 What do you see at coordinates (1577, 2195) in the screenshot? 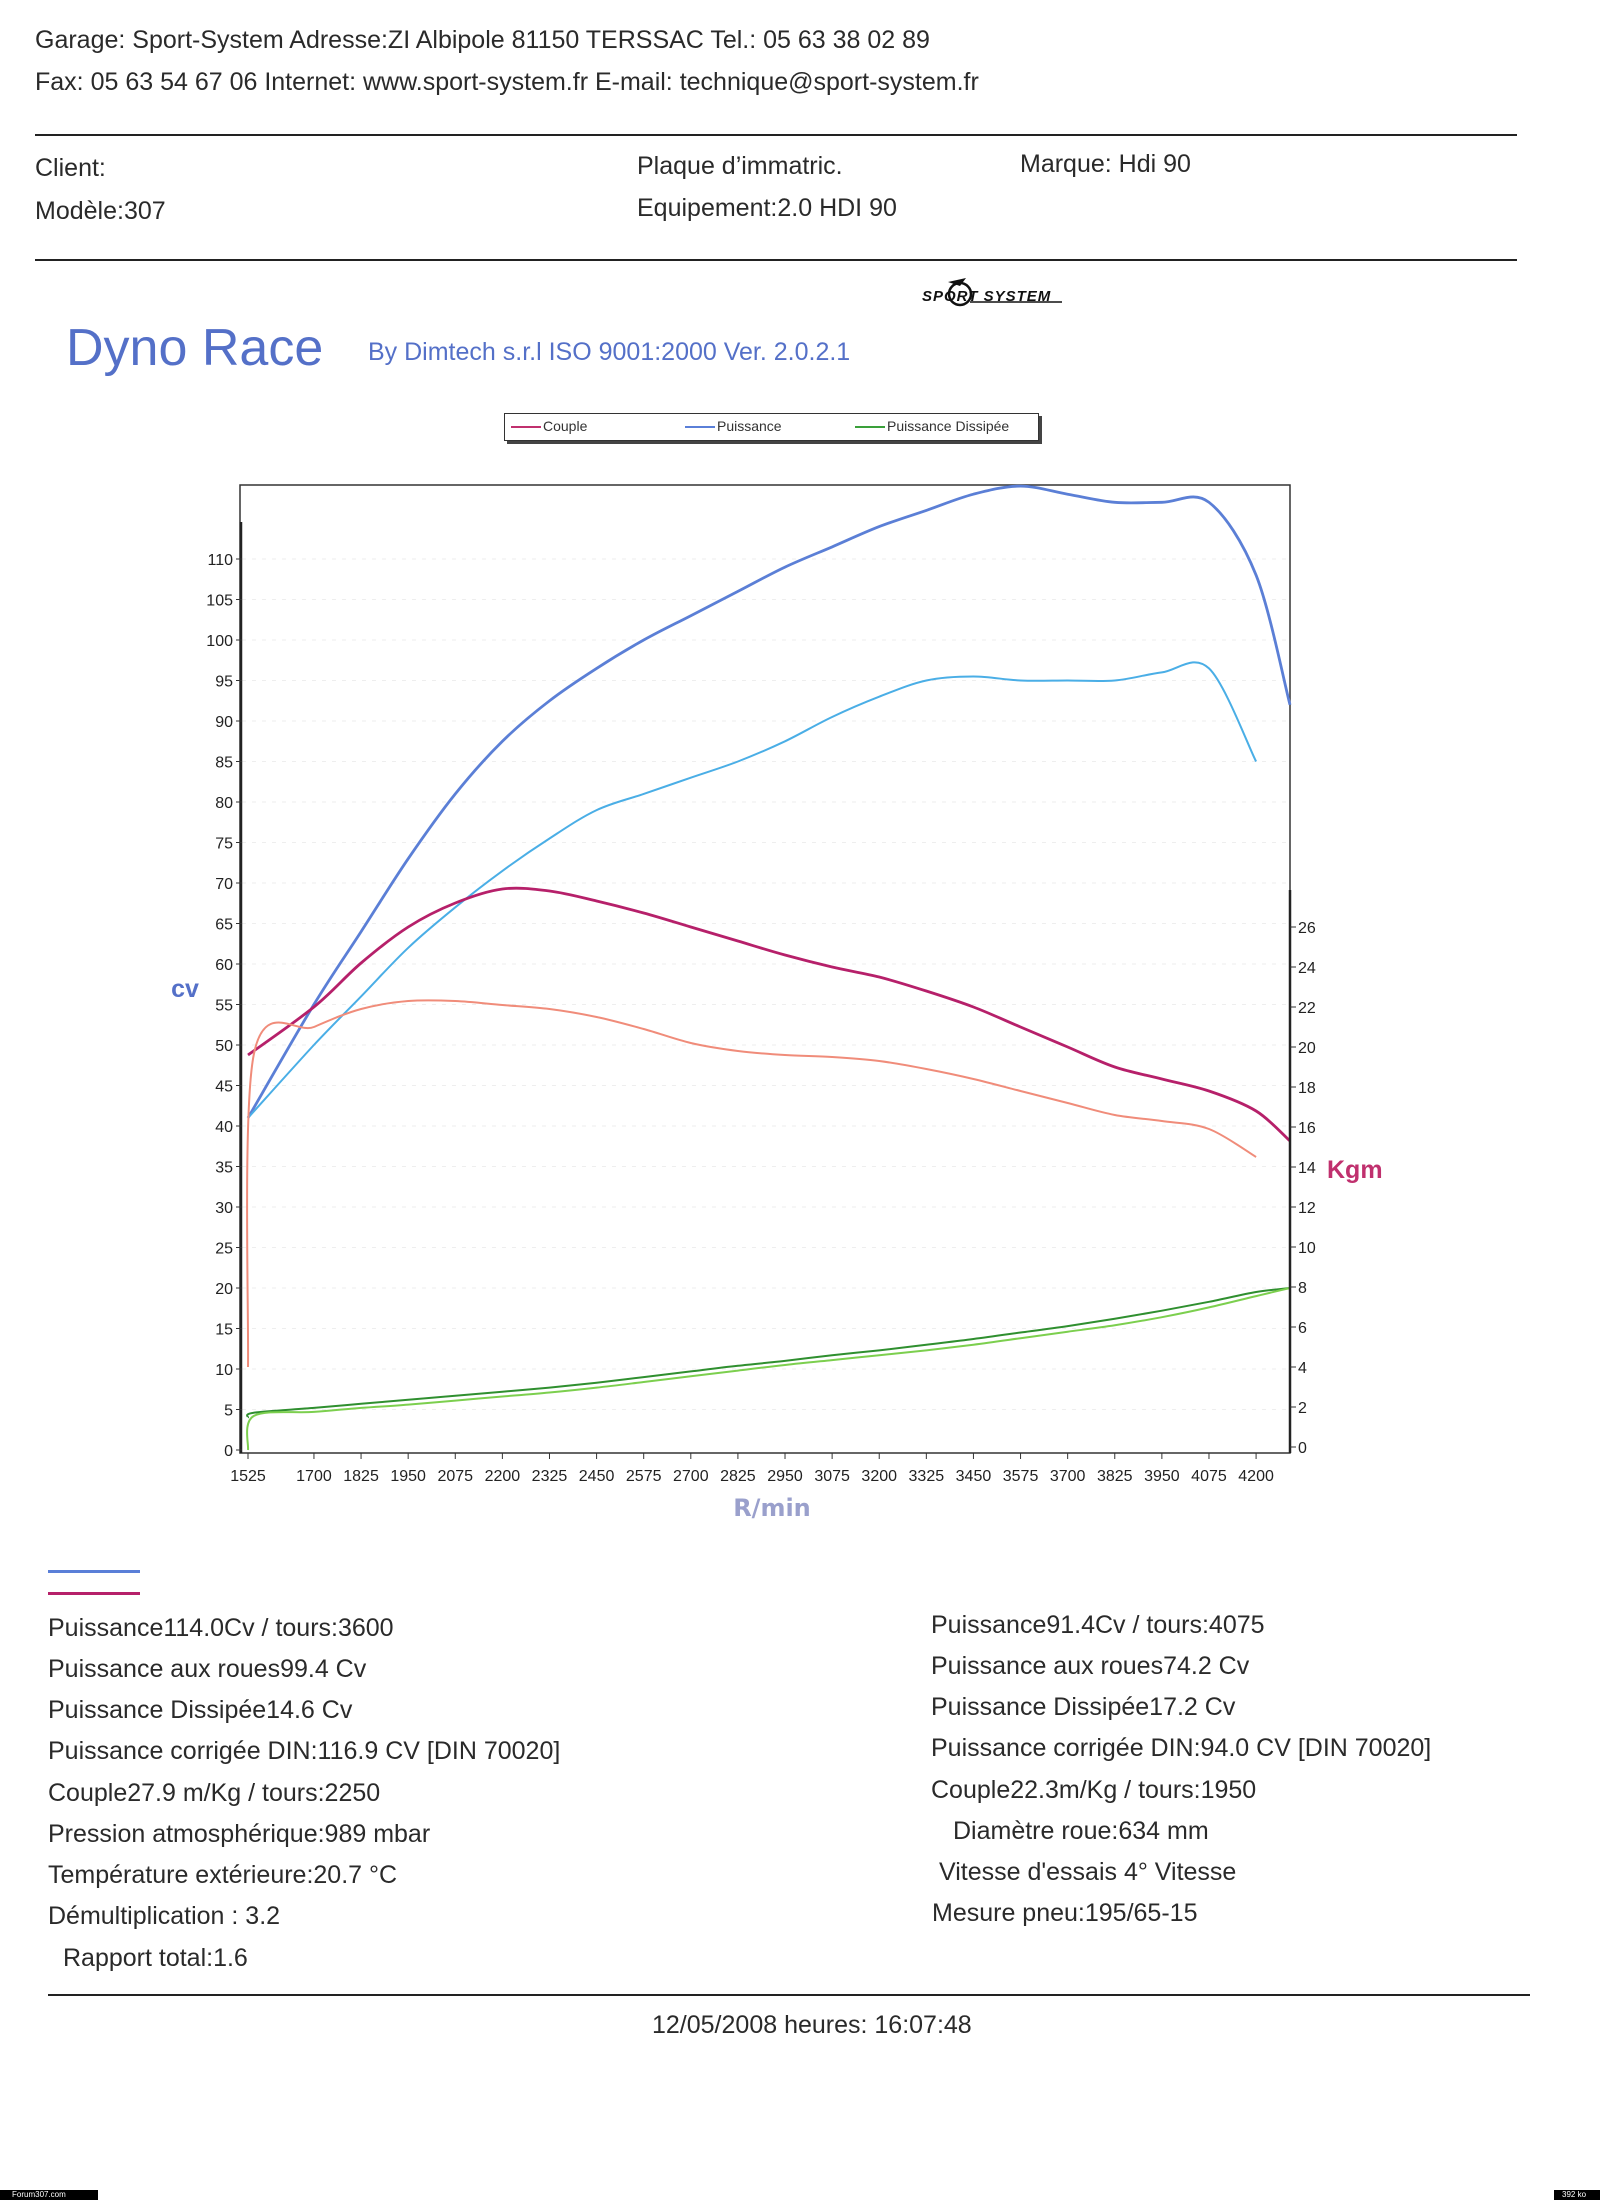
I see `footer-right-bar` at bounding box center [1577, 2195].